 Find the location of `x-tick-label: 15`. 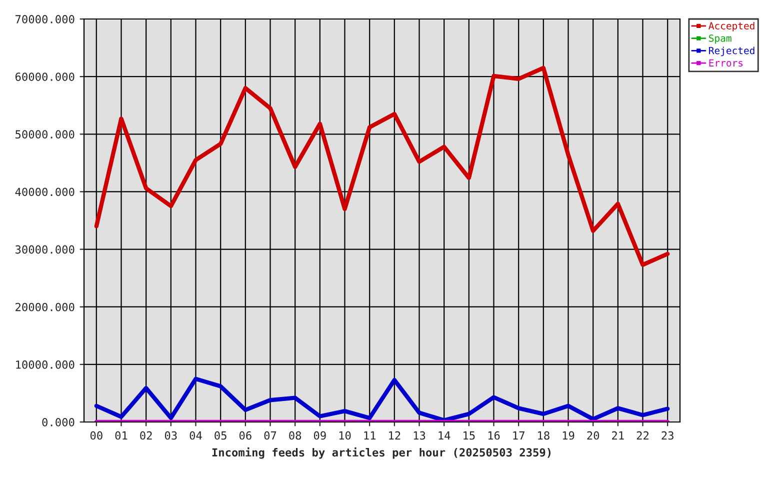

x-tick-label: 15 is located at coordinates (469, 435).